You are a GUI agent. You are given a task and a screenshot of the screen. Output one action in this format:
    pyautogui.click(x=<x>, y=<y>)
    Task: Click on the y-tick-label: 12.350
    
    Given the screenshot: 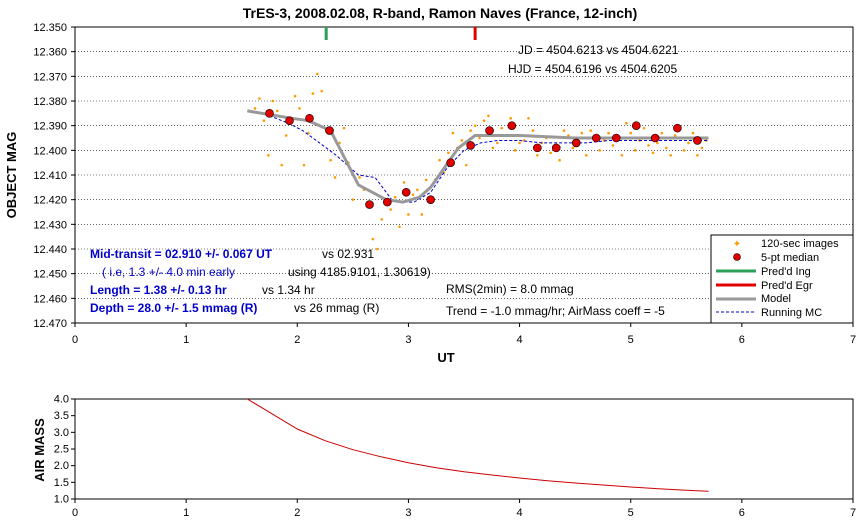 What is the action you would take?
    pyautogui.click(x=50, y=28)
    